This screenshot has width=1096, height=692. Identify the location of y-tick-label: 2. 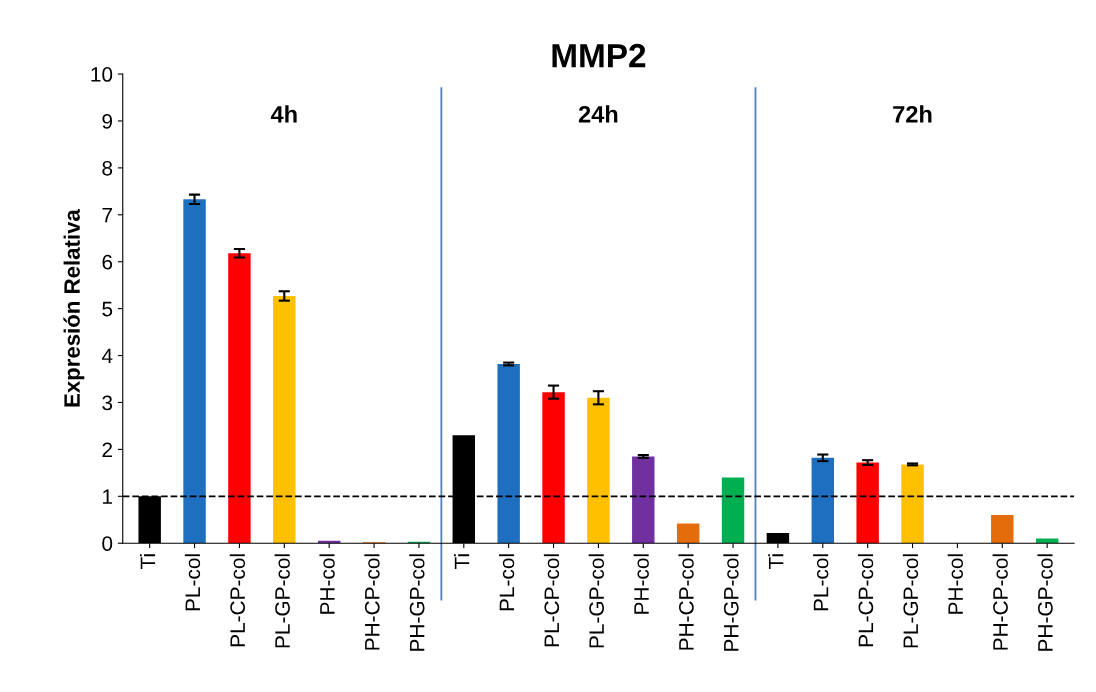
(107, 449).